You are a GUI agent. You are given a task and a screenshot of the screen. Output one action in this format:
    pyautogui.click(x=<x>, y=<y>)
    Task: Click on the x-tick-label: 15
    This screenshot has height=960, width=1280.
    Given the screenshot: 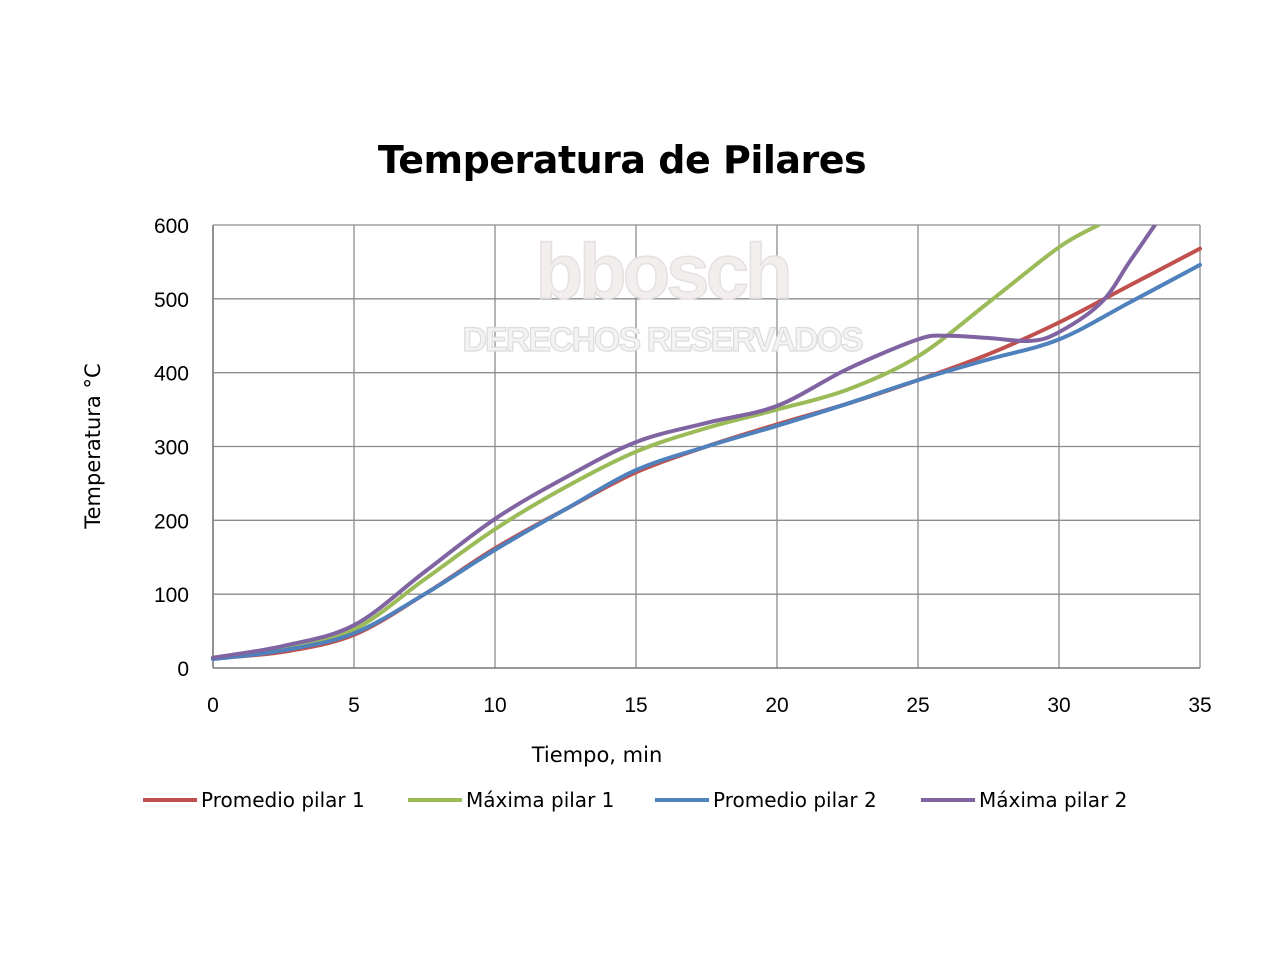 What is the action you would take?
    pyautogui.click(x=635, y=705)
    